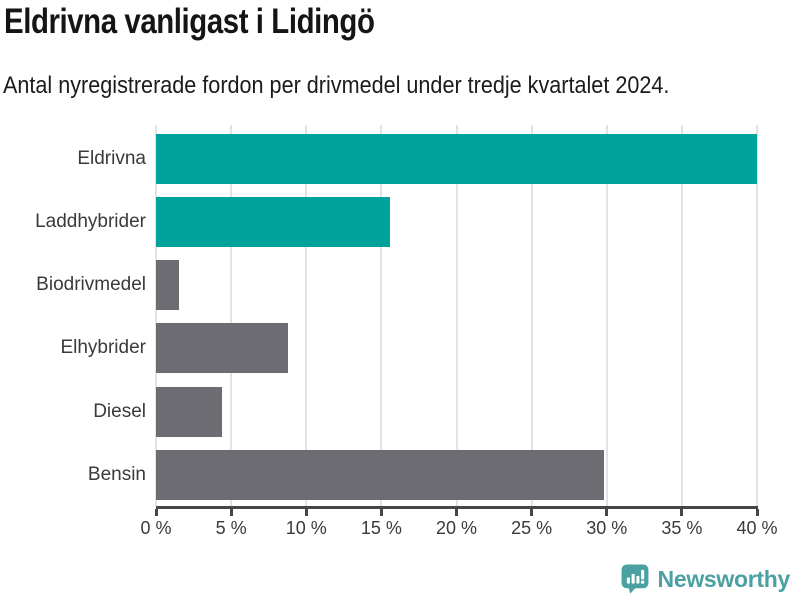  I want to click on bar-bensin, so click(380, 475).